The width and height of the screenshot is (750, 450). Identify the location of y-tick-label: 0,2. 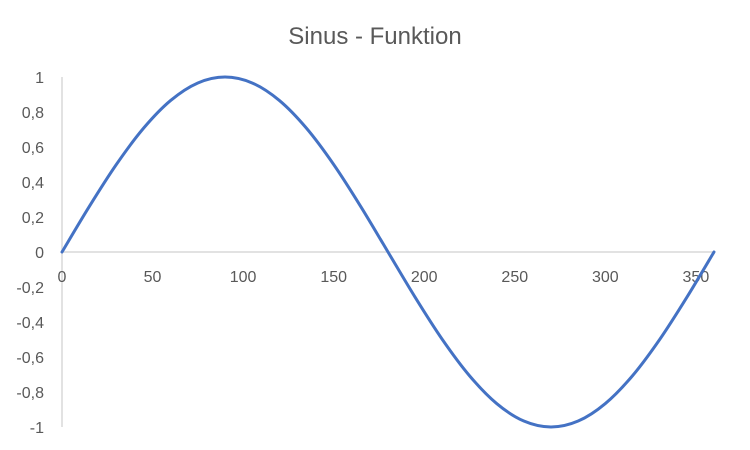
(33, 218).